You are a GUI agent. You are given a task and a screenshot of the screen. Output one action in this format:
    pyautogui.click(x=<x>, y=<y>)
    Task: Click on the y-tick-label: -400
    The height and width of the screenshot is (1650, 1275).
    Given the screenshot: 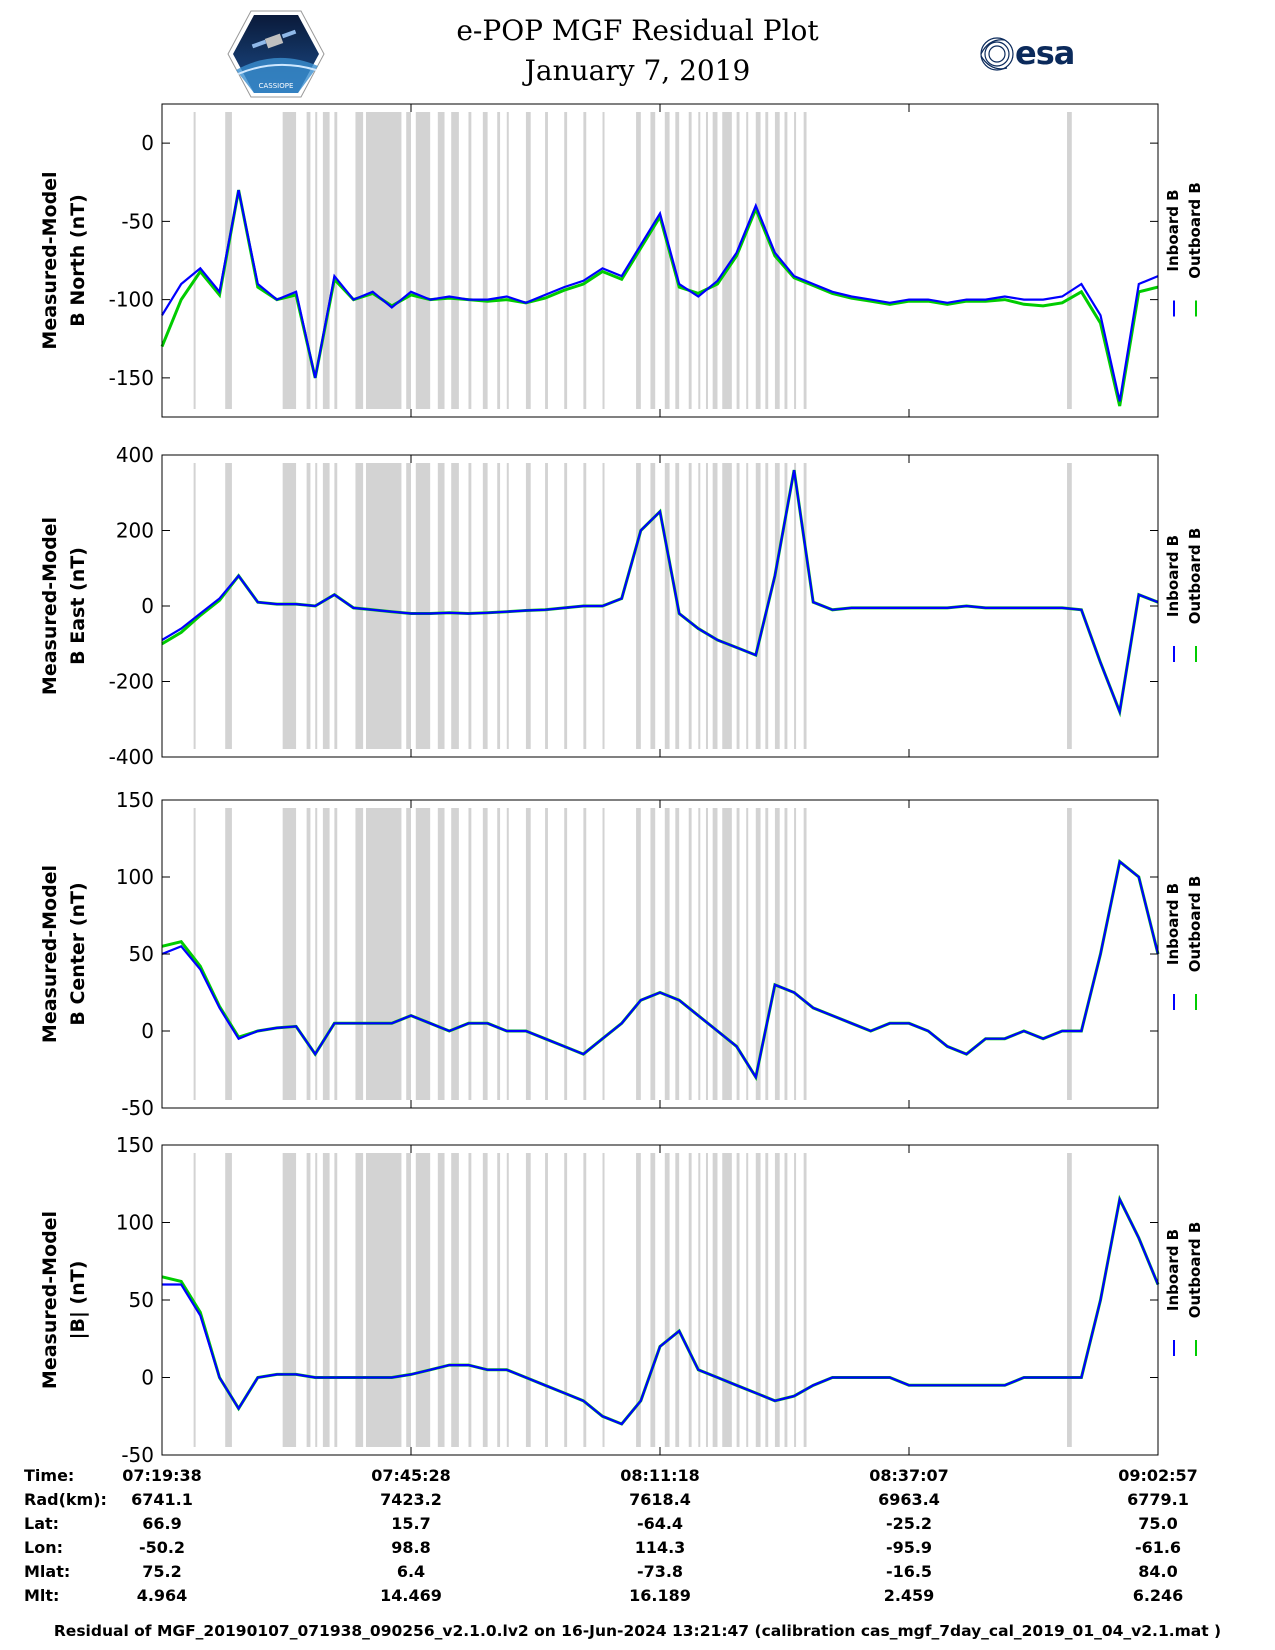 What is the action you would take?
    pyautogui.click(x=131, y=757)
    